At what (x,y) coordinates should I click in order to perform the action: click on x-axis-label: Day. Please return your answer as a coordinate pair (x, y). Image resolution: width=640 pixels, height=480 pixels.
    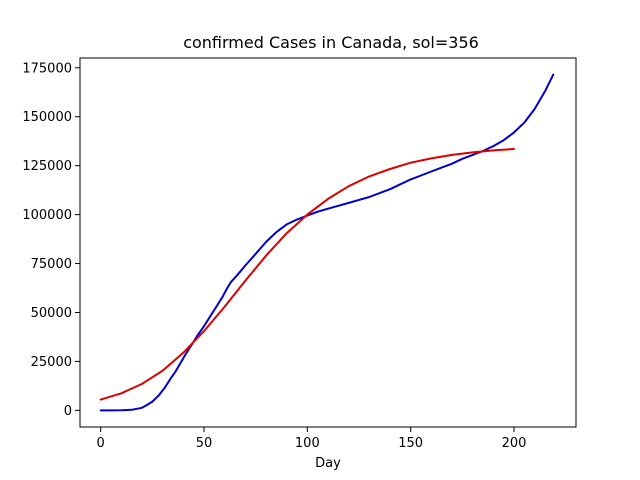
    Looking at the image, I should click on (328, 463).